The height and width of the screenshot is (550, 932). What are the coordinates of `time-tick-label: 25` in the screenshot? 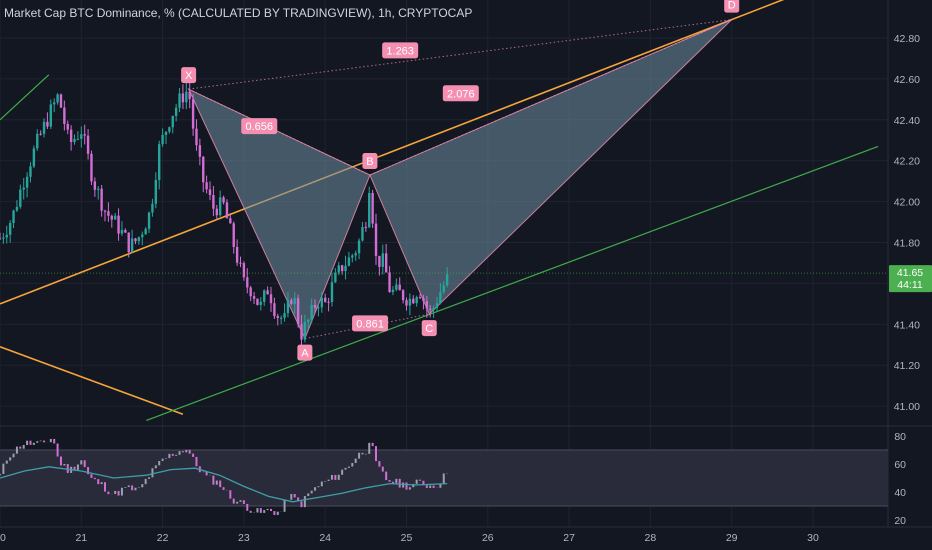 It's located at (407, 538).